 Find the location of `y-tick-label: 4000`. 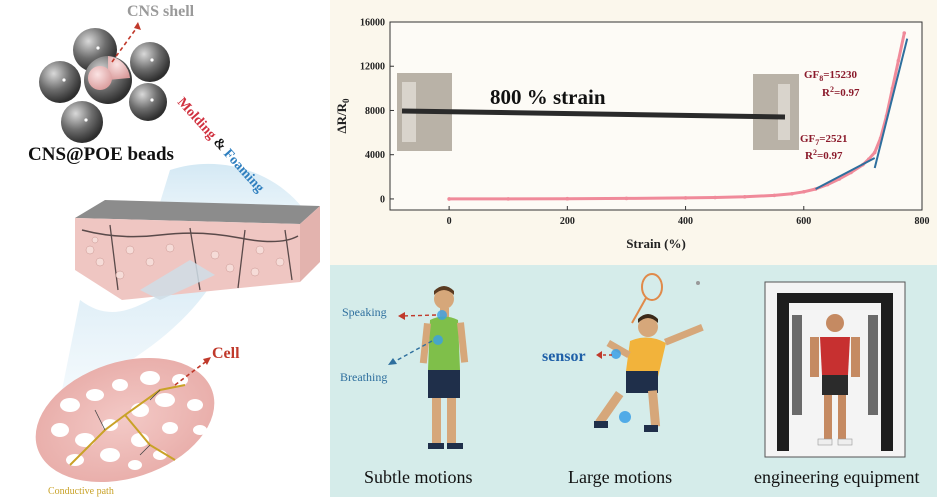

y-tick-label: 4000 is located at coordinates (375, 155).